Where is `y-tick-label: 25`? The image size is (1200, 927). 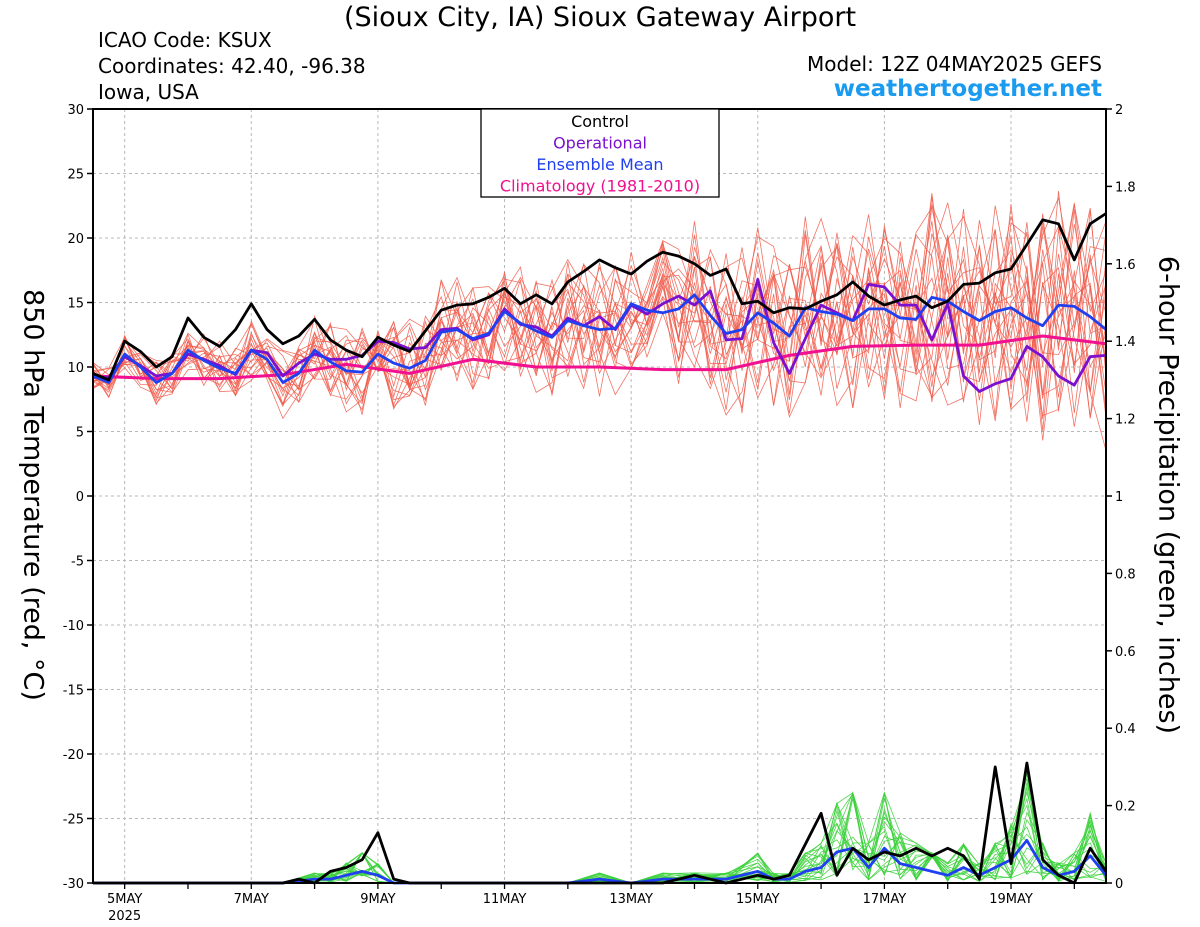
y-tick-label: 25 is located at coordinates (75, 175).